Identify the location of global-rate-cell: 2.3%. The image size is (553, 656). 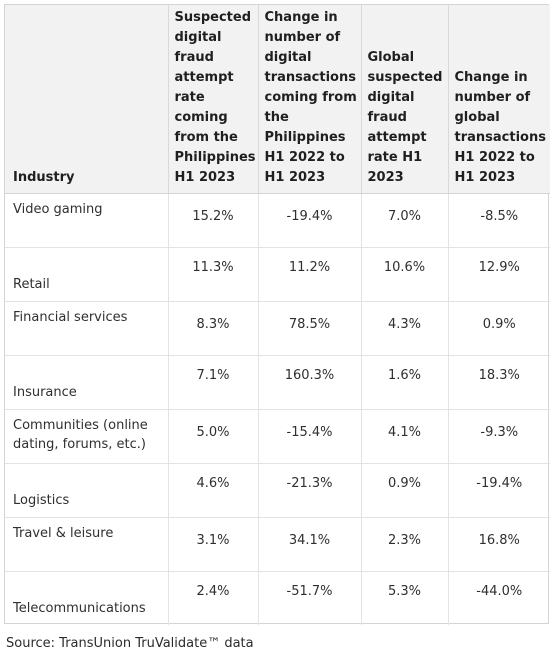
(405, 544).